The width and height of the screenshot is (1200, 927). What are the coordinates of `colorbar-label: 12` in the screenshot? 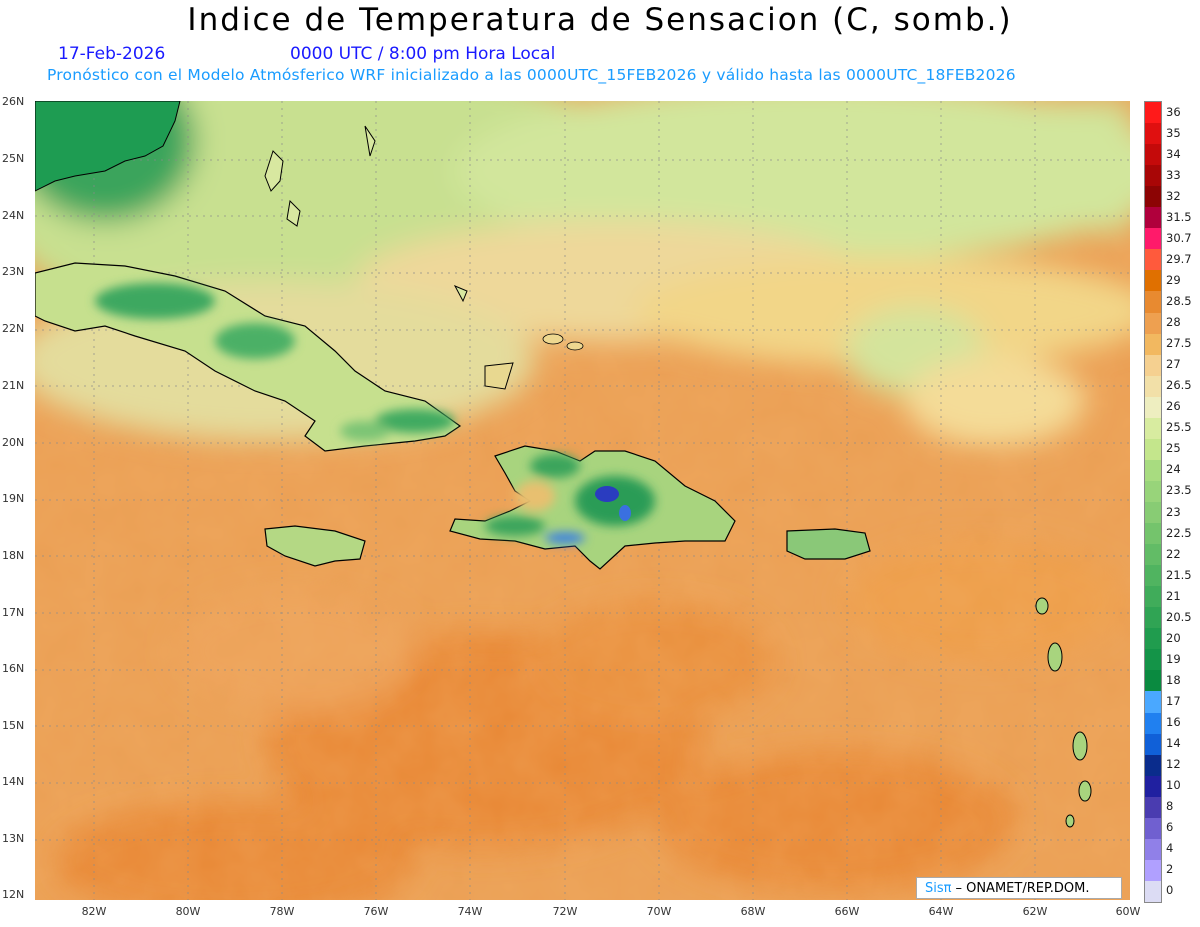 It's located at (1173, 764).